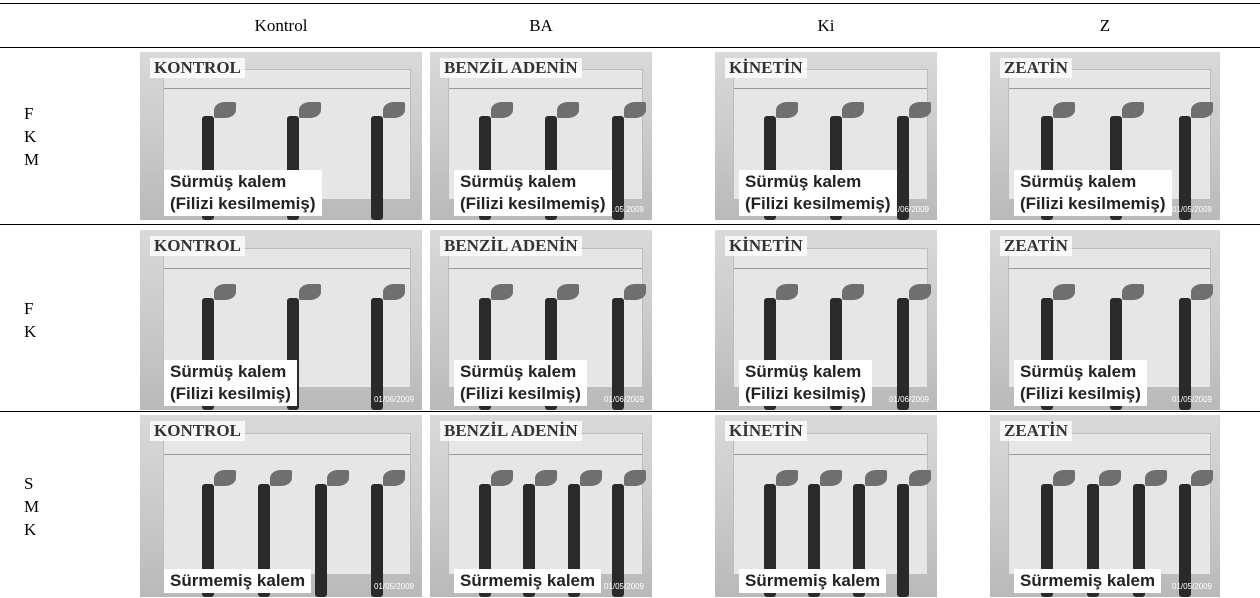 This screenshot has width=1260, height=598. Describe the element at coordinates (766, 431) in the screenshot. I see `photo-sign: KİNETİN` at that location.